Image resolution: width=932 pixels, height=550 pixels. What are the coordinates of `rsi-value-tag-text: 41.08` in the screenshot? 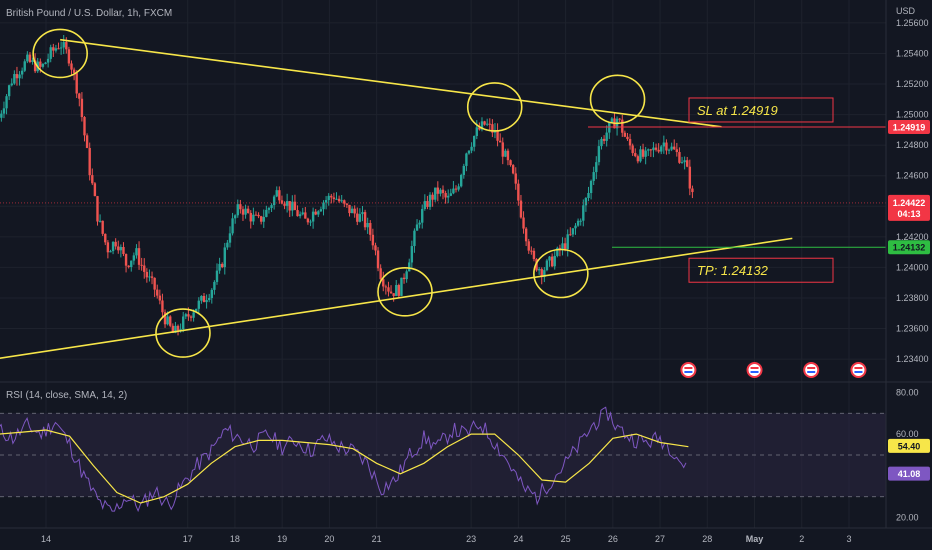 It's located at (909, 474).